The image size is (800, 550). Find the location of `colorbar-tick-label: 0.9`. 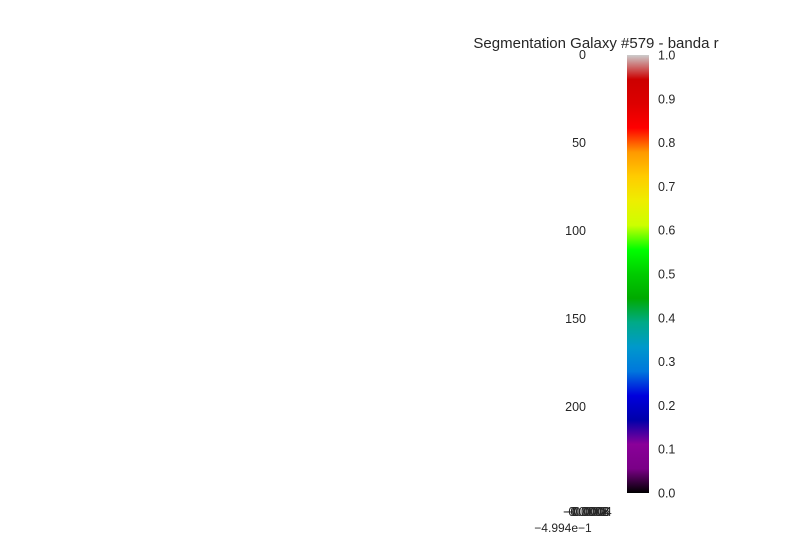

colorbar-tick-label: 0.9 is located at coordinates (666, 99).